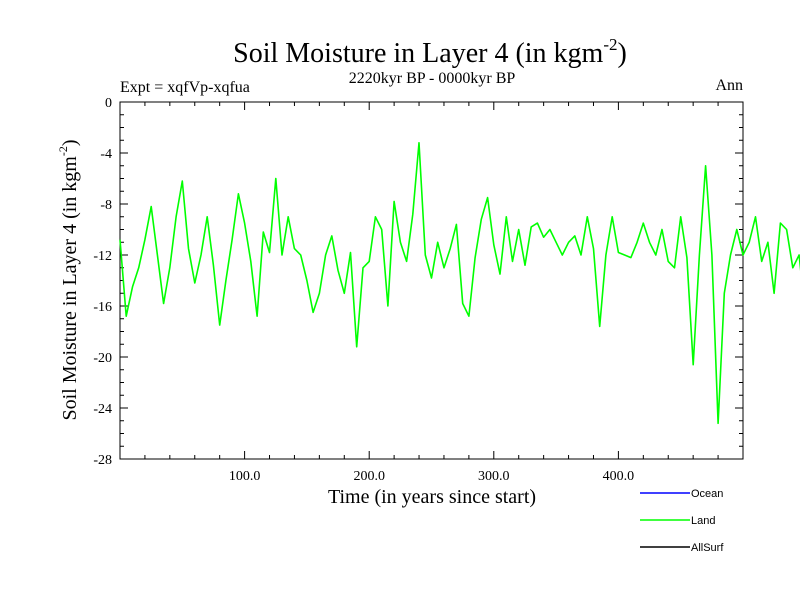  I want to click on legend-label: Land, so click(703, 521).